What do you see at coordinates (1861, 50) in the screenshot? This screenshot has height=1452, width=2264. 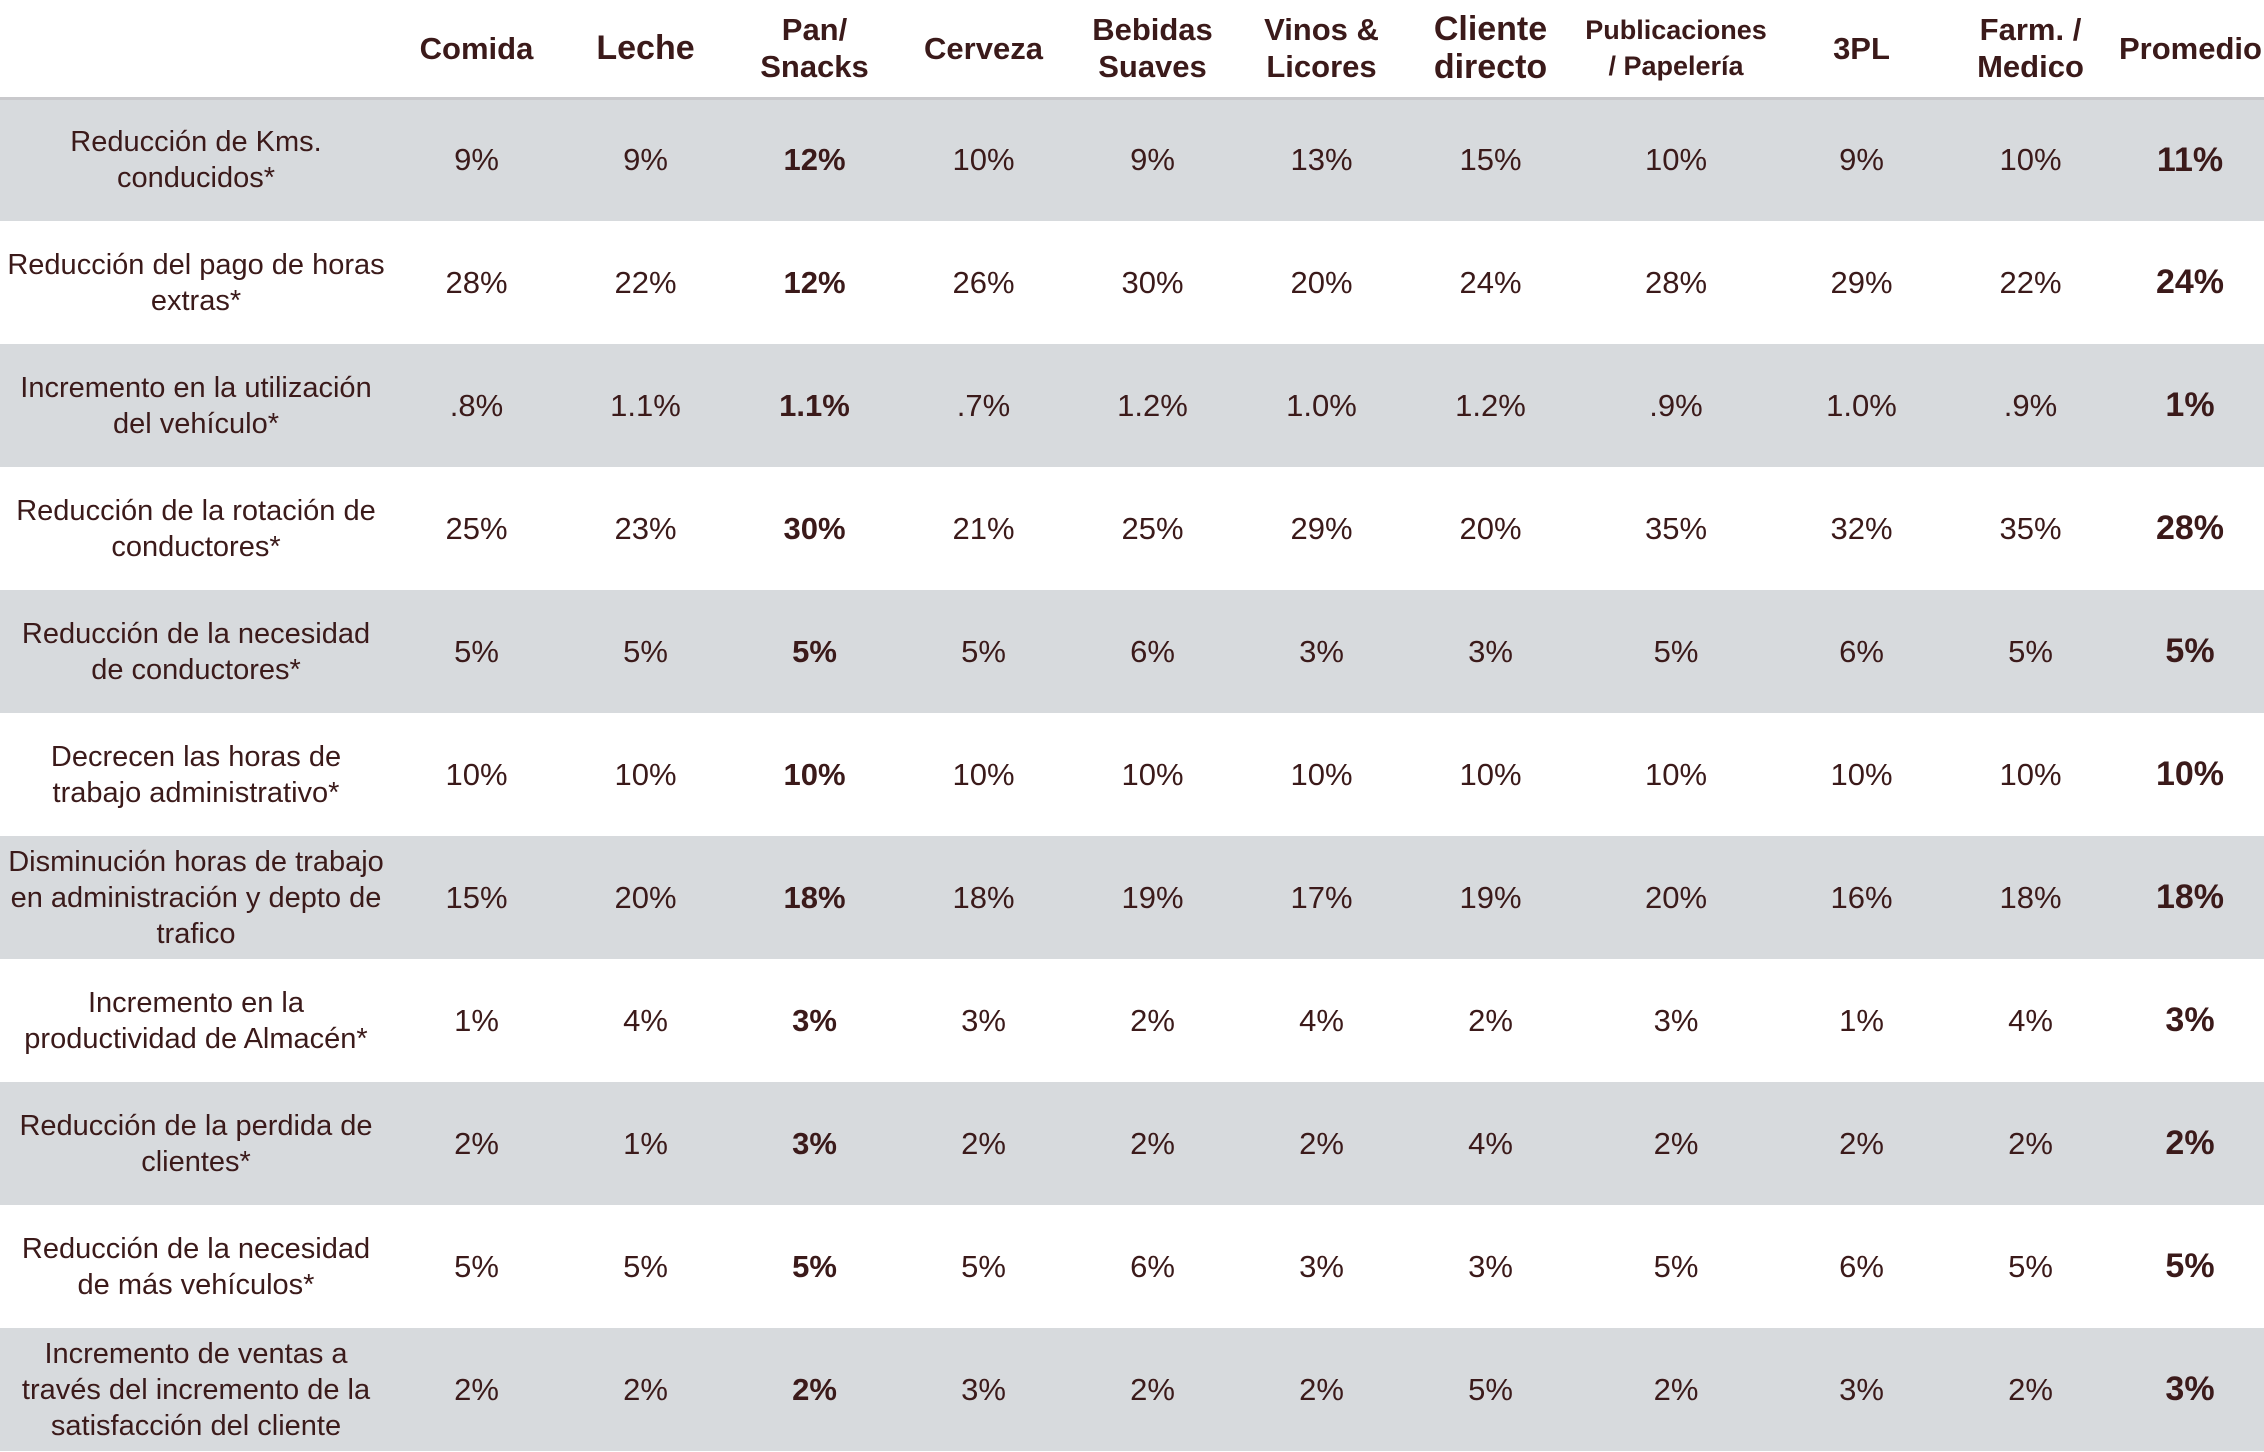 I see `header-3pl: 3PL` at bounding box center [1861, 50].